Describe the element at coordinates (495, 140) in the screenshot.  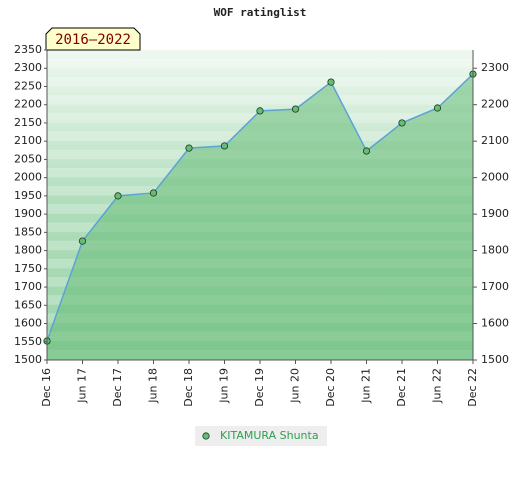
I see `y2-tick-label: 2100` at that location.